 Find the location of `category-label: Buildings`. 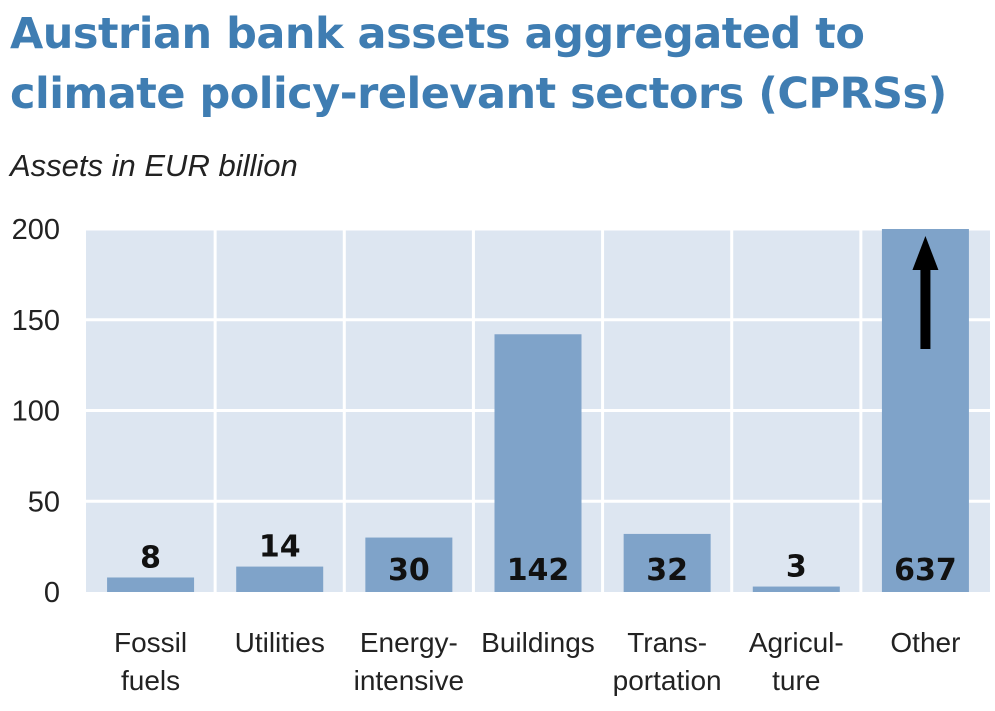

category-label: Buildings is located at coordinates (538, 642).